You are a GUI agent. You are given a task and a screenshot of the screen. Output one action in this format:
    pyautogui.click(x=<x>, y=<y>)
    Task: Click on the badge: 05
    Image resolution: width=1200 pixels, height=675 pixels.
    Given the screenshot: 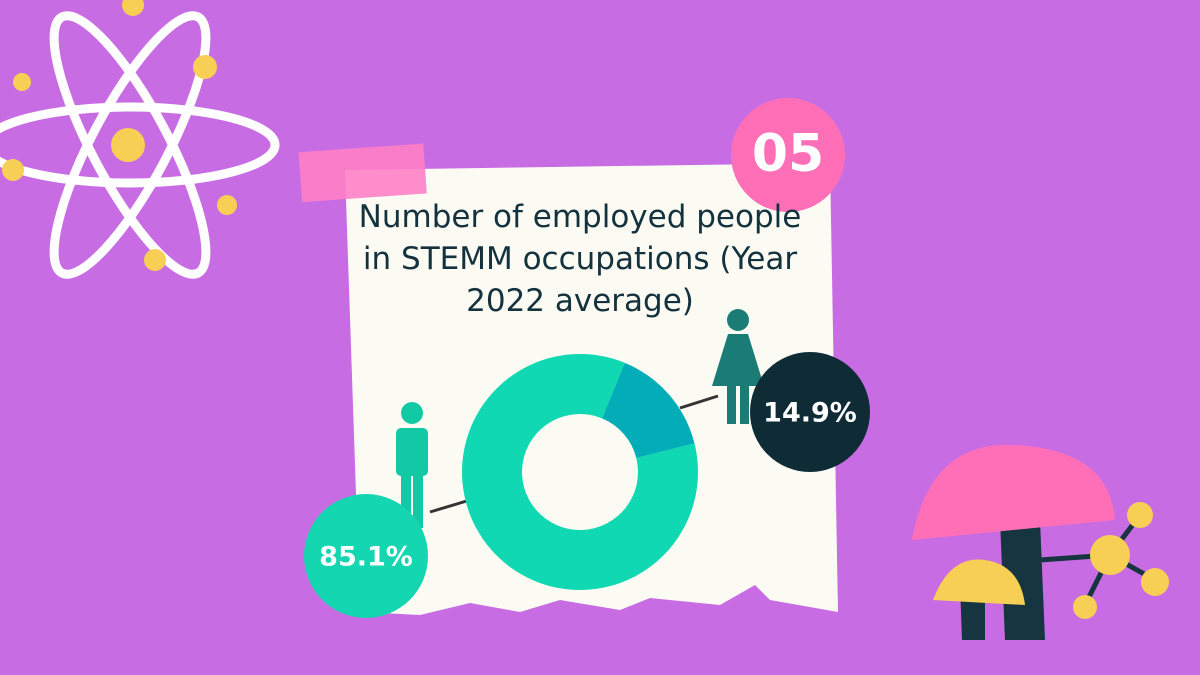 What is the action you would take?
    pyautogui.click(x=788, y=154)
    